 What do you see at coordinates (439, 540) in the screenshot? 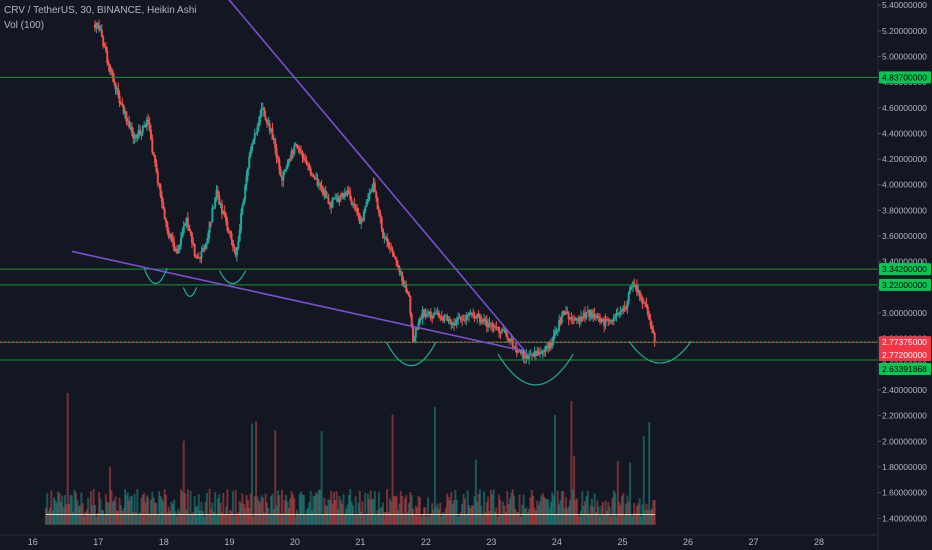
I see `time-axis: 16 17 18 19 20 21 22 23 24 25 26 27 28` at bounding box center [439, 540].